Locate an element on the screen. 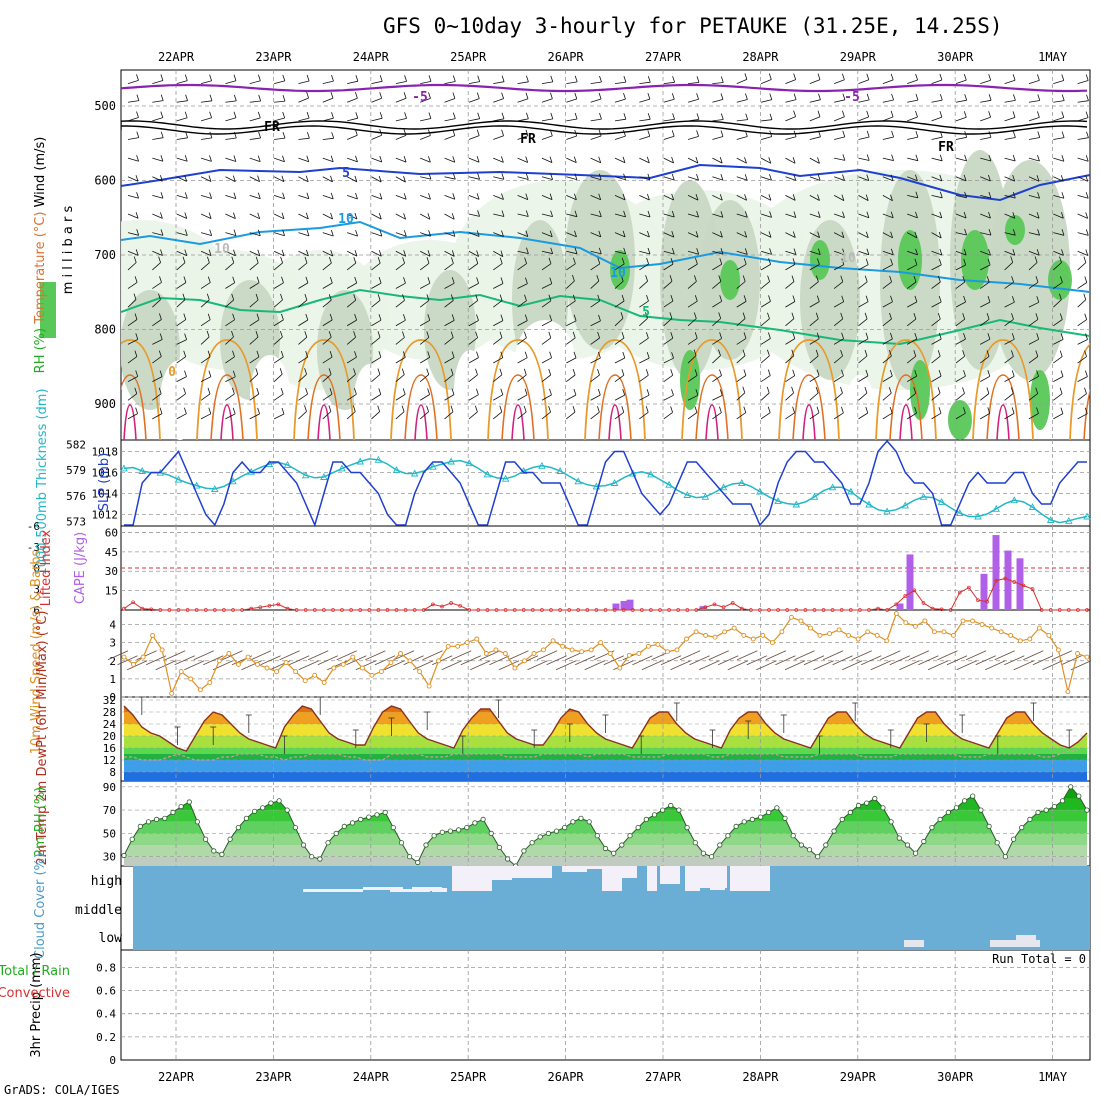  temp-band is located at coordinates (605, 751).